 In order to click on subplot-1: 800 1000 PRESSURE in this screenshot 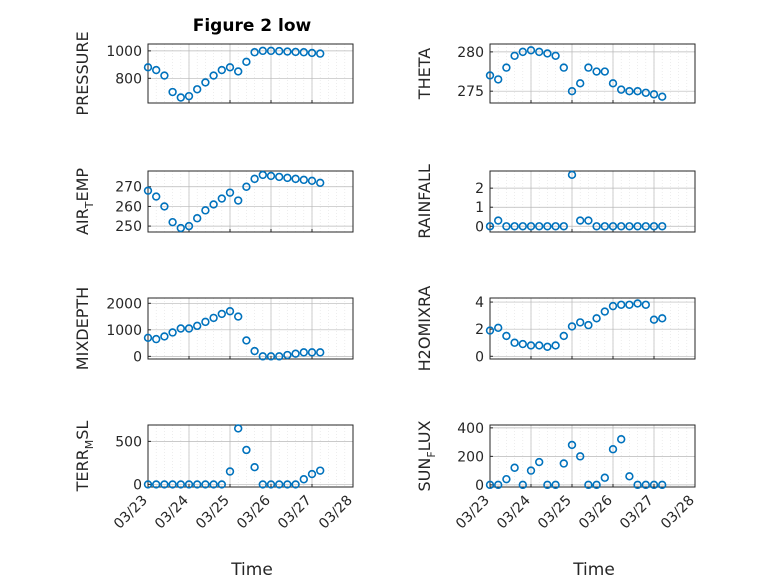, I will do `click(213, 73)`.